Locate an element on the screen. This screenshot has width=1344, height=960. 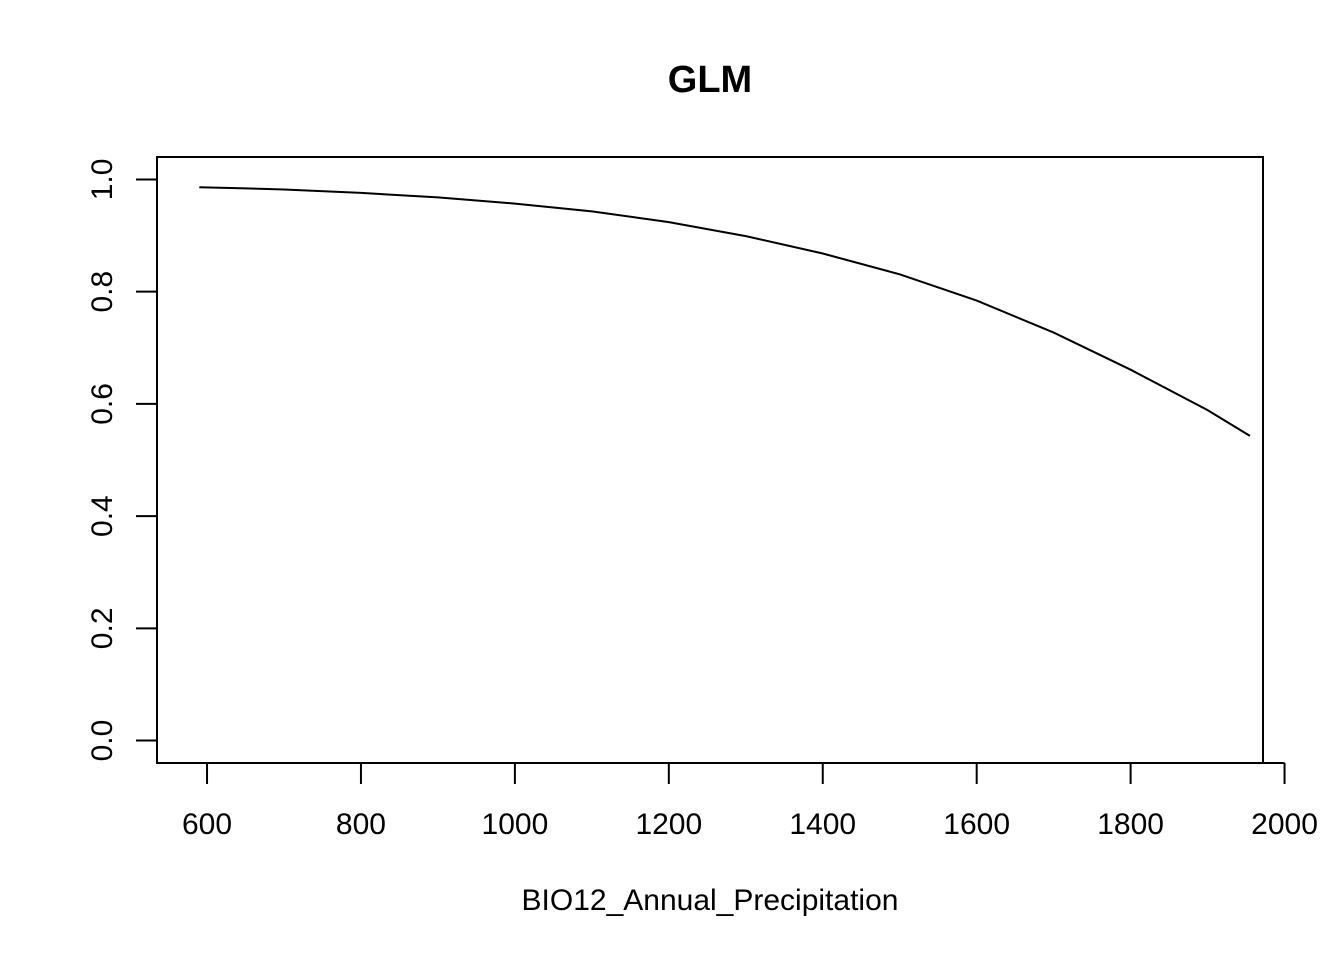
x-tick-label: 2000 is located at coordinates (1284, 824).